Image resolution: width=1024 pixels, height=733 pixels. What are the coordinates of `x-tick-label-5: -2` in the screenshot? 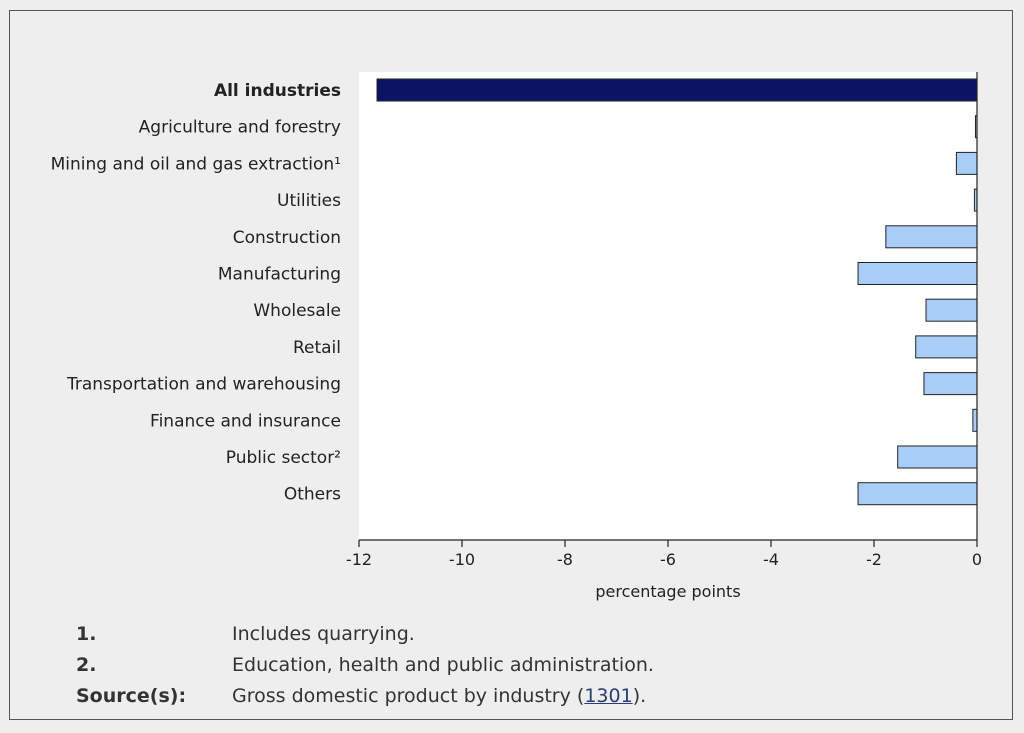 It's located at (874, 559).